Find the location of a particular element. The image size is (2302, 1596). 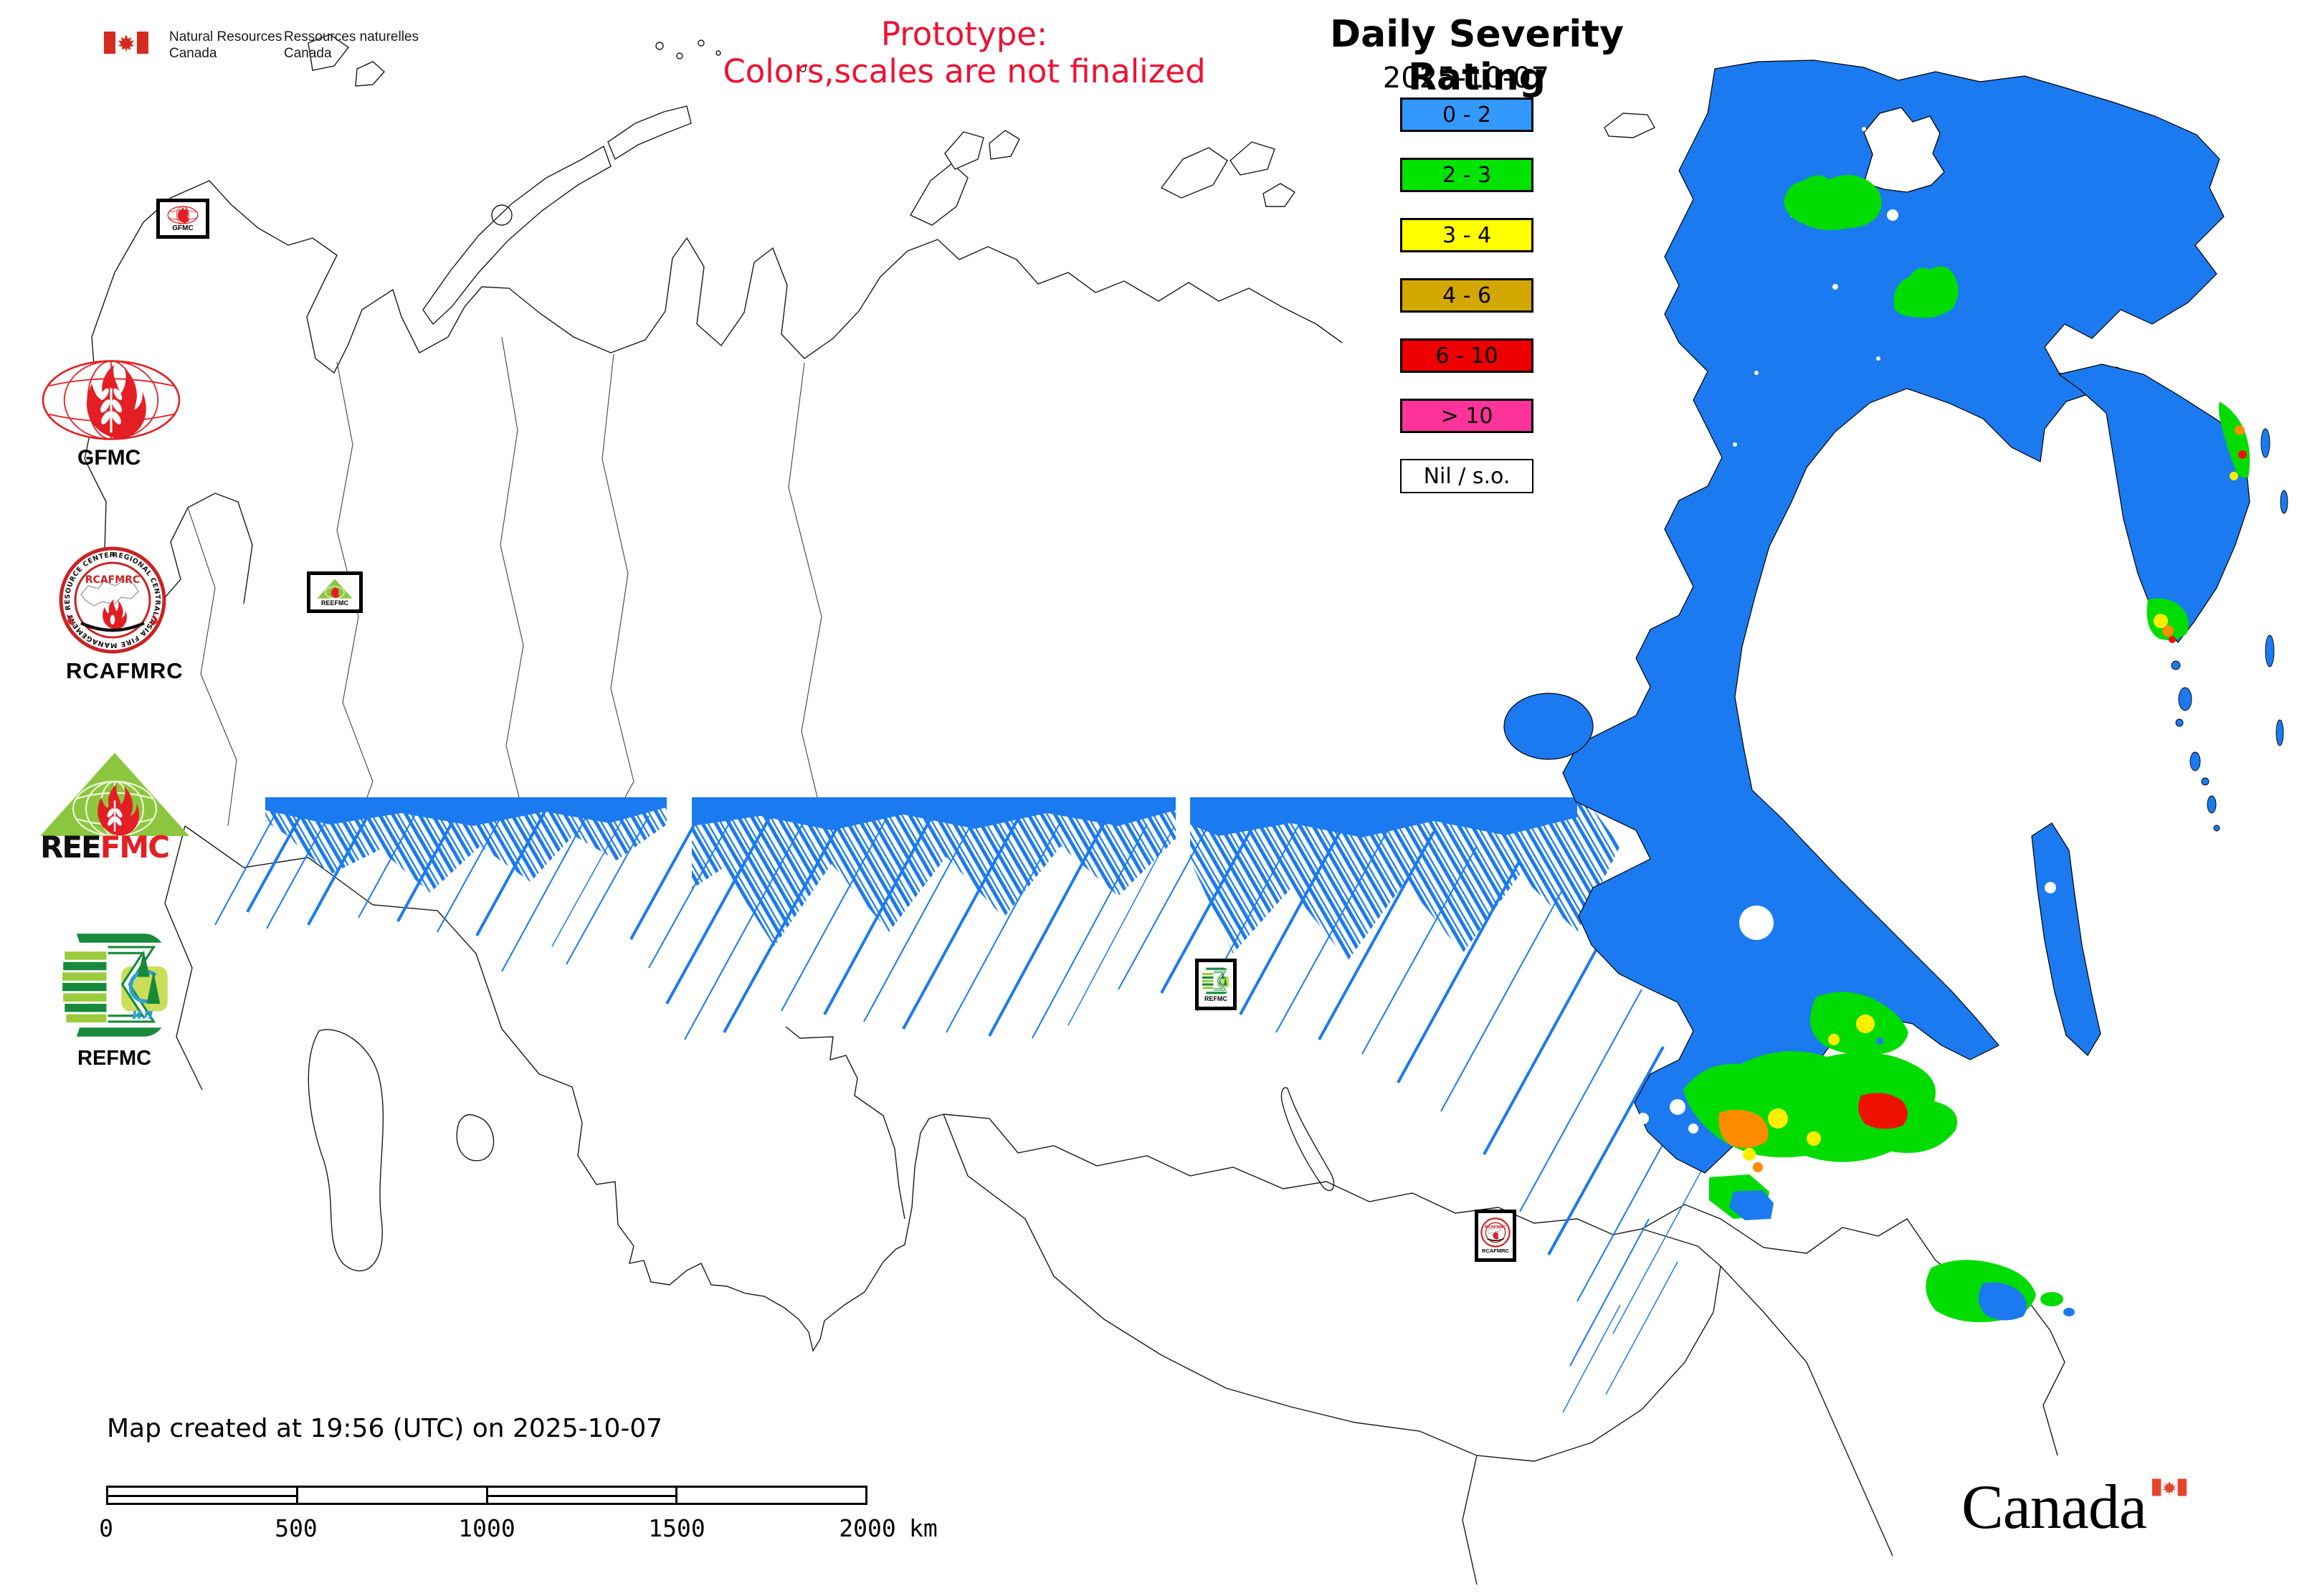

created-timestamp: Map created at 19:56 (UTC) on 2025-10-07 is located at coordinates (385, 1428).